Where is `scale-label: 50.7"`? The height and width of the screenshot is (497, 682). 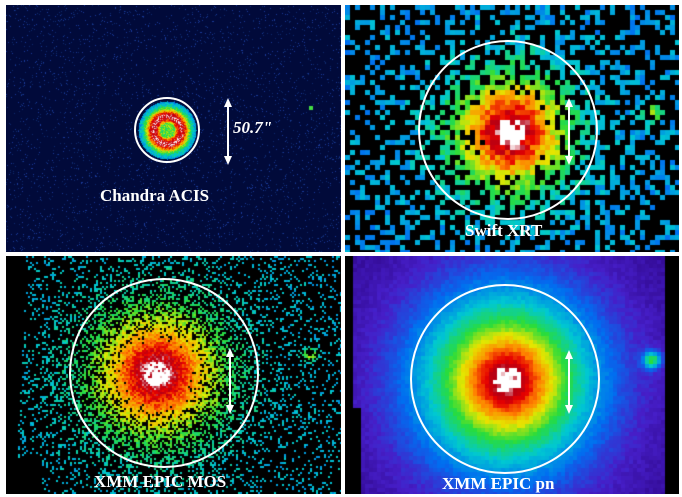 scale-label: 50.7" is located at coordinates (253, 127).